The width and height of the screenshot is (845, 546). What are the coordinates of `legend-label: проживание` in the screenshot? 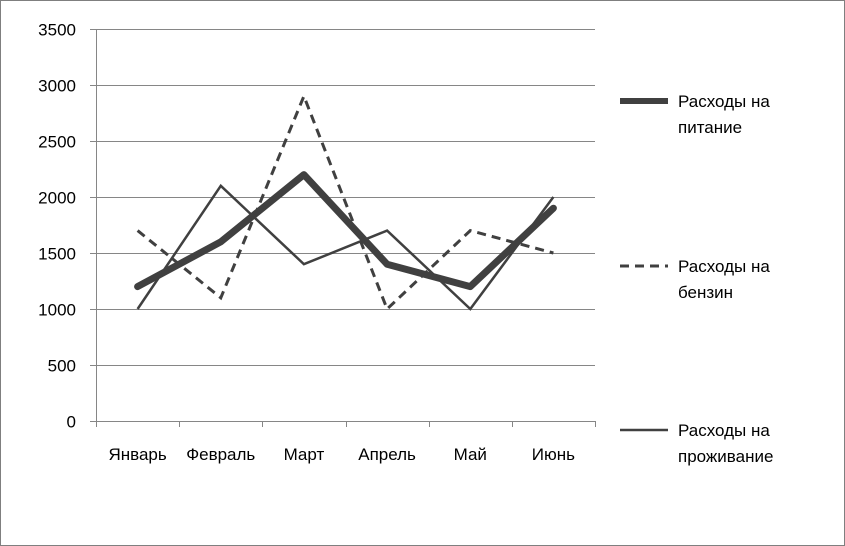 It's located at (725, 456).